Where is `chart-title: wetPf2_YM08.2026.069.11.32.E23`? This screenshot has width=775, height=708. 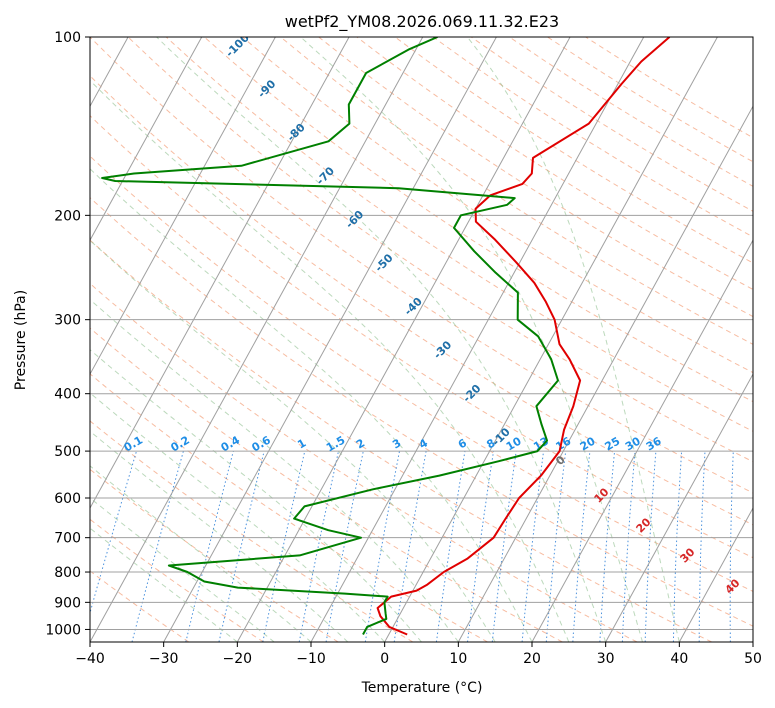 chart-title: wetPf2_YM08.2026.069.11.32.E23 is located at coordinates (422, 22).